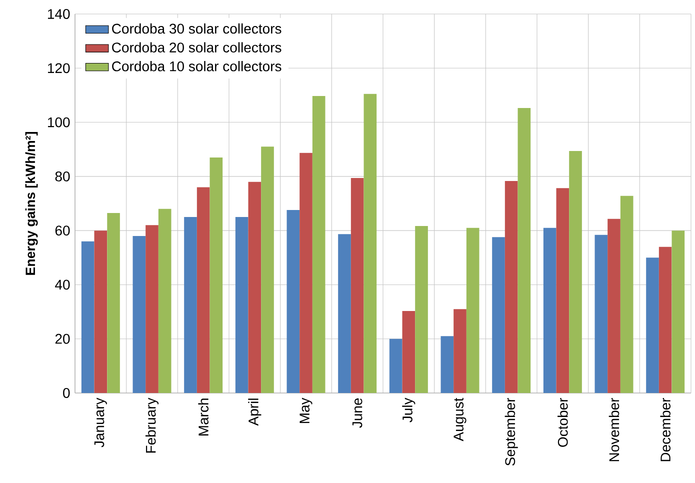 The height and width of the screenshot is (483, 695). I want to click on x-tick-label: December, so click(665, 430).